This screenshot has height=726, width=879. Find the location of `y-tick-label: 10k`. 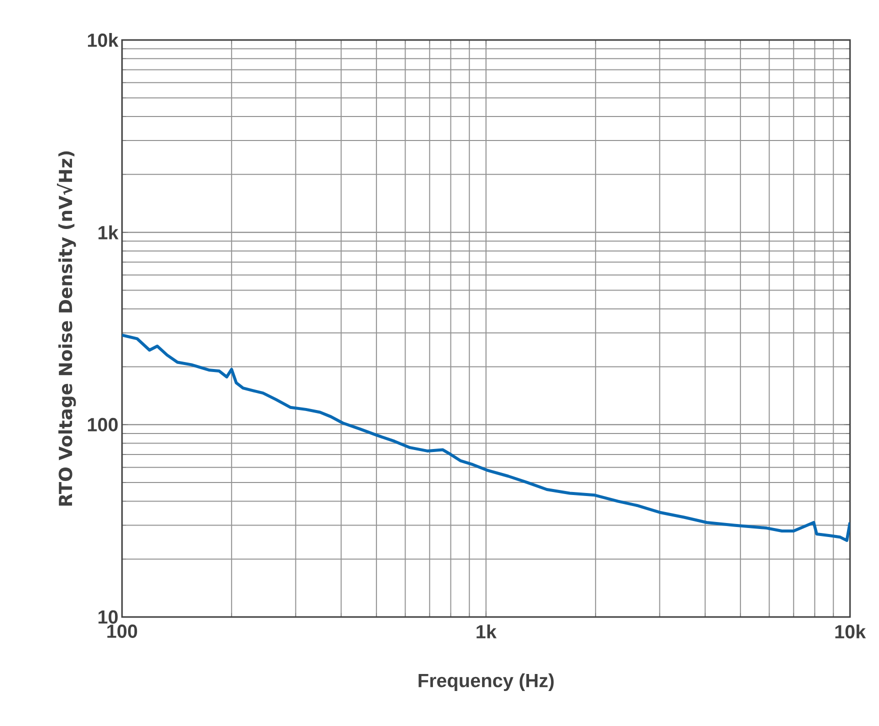

y-tick-label: 10k is located at coordinates (103, 40).